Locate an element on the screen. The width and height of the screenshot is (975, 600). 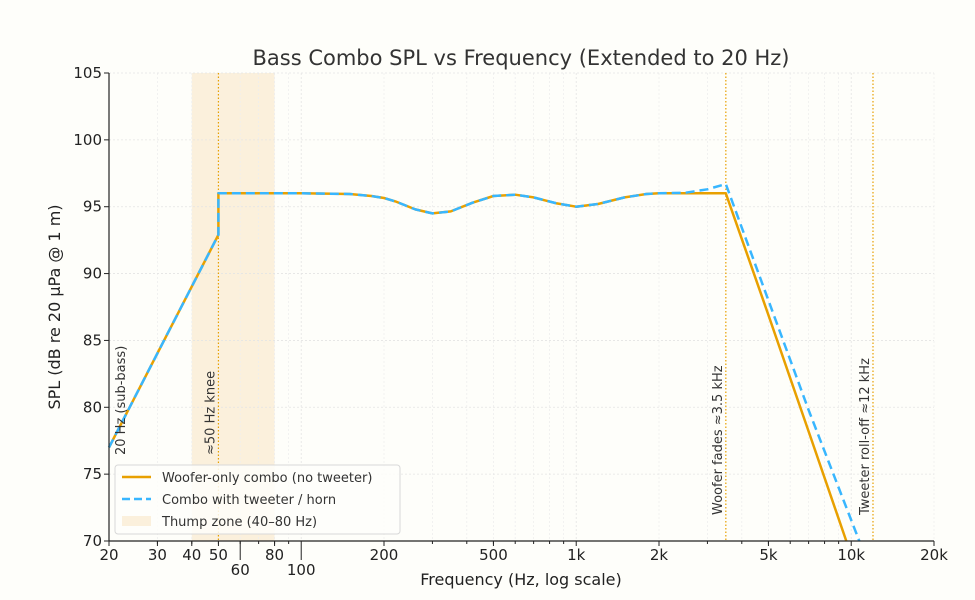
legend-frame is located at coordinates (257, 499).